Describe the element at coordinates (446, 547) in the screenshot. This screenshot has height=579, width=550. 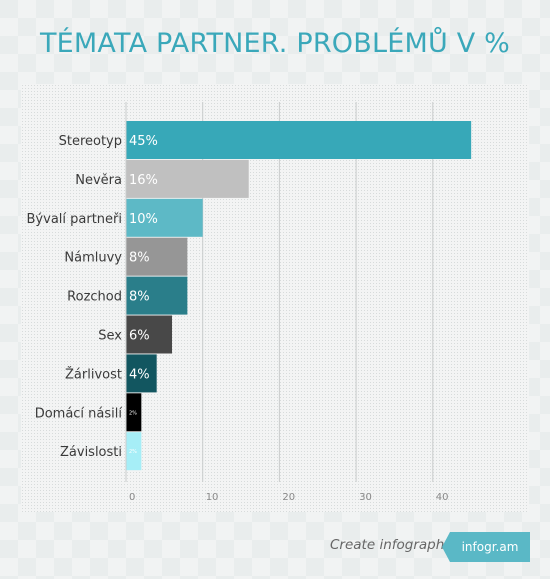
I see `logo-notch` at that location.